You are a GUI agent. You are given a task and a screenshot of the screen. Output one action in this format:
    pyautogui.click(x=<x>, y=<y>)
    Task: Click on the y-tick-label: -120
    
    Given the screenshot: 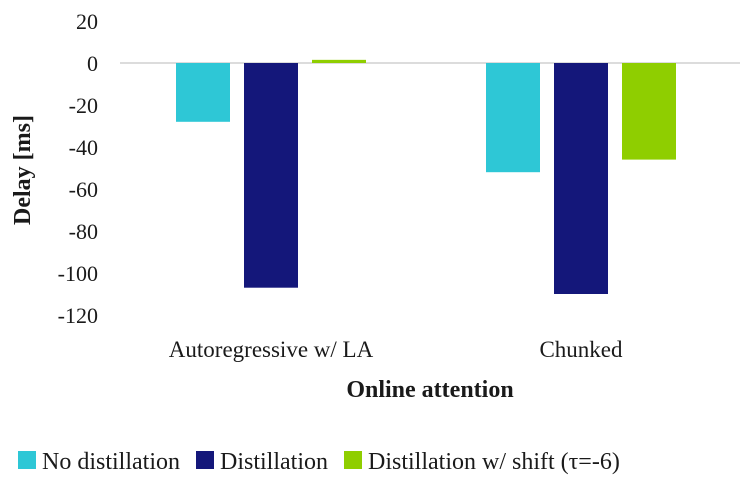 What is the action you would take?
    pyautogui.click(x=78, y=315)
    